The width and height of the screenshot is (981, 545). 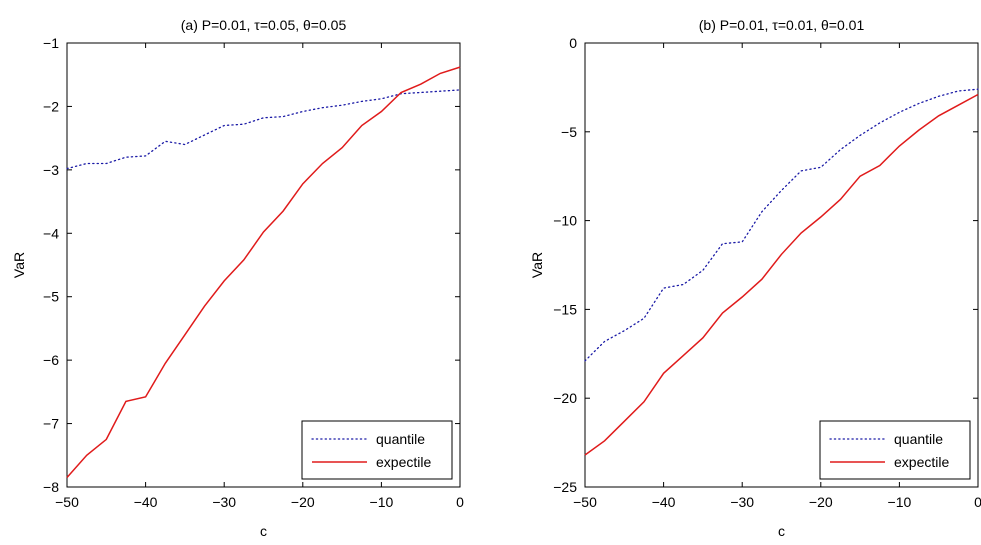 What do you see at coordinates (51, 487) in the screenshot?
I see `chart-a-ytick-label: −8` at bounding box center [51, 487].